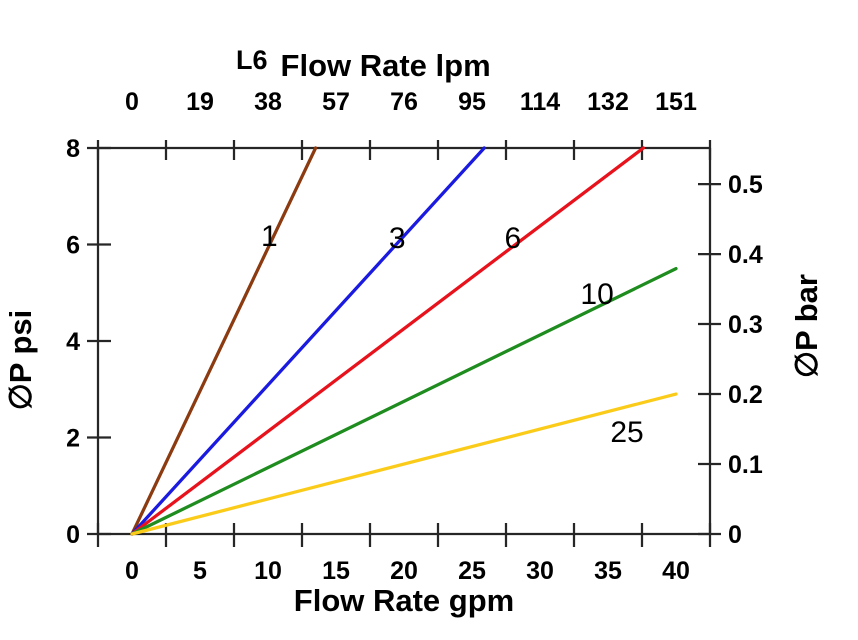 Image resolution: width=858 pixels, height=640 pixels. Describe the element at coordinates (252, 60) in the screenshot. I see `chart-title-prefix: L6` at that location.